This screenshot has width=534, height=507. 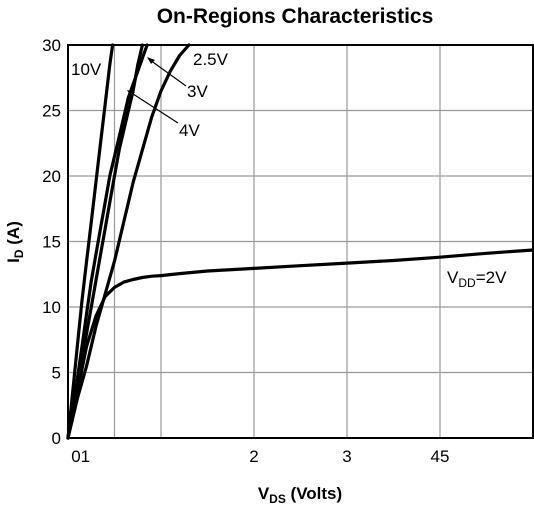 What do you see at coordinates (211, 59) in the screenshot?
I see `annotation-2-5v: 2.5V` at bounding box center [211, 59].